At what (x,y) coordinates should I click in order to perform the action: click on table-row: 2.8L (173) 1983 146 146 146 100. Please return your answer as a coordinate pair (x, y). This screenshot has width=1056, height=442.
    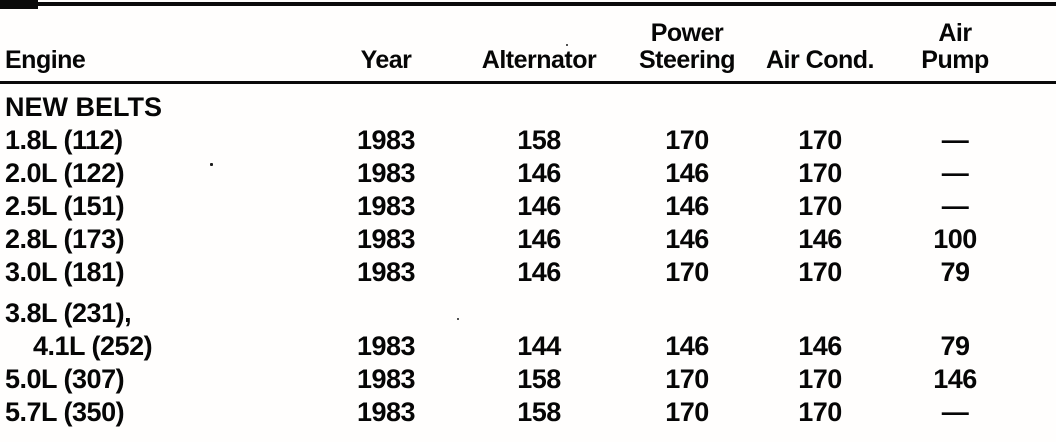
    Looking at the image, I should click on (528, 239).